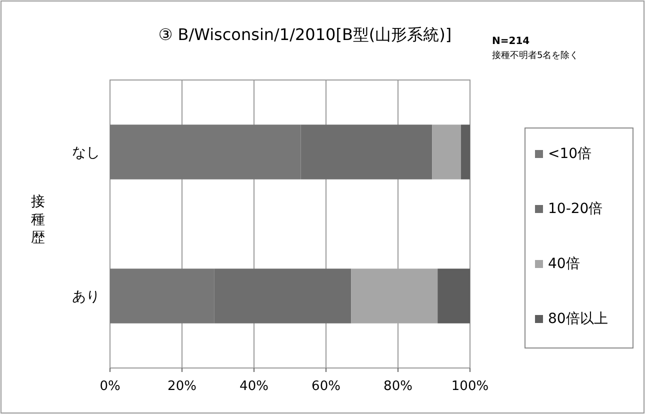  What do you see at coordinates (511, 41) in the screenshot?
I see `text: N=214` at bounding box center [511, 41].